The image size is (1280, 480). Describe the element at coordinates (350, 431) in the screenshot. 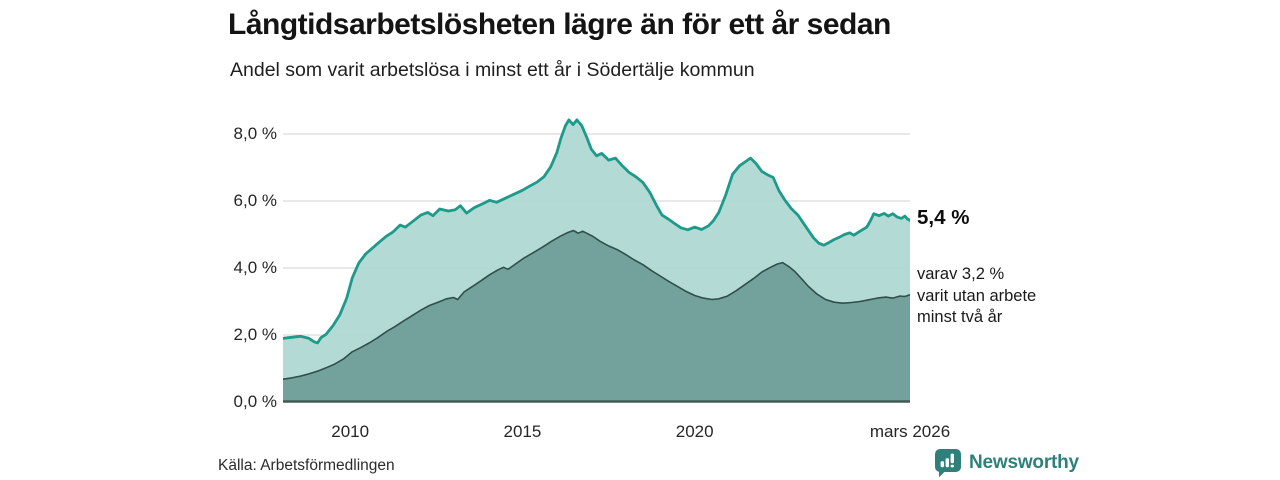

I see `x-tick-label-2010: 2010` at that location.